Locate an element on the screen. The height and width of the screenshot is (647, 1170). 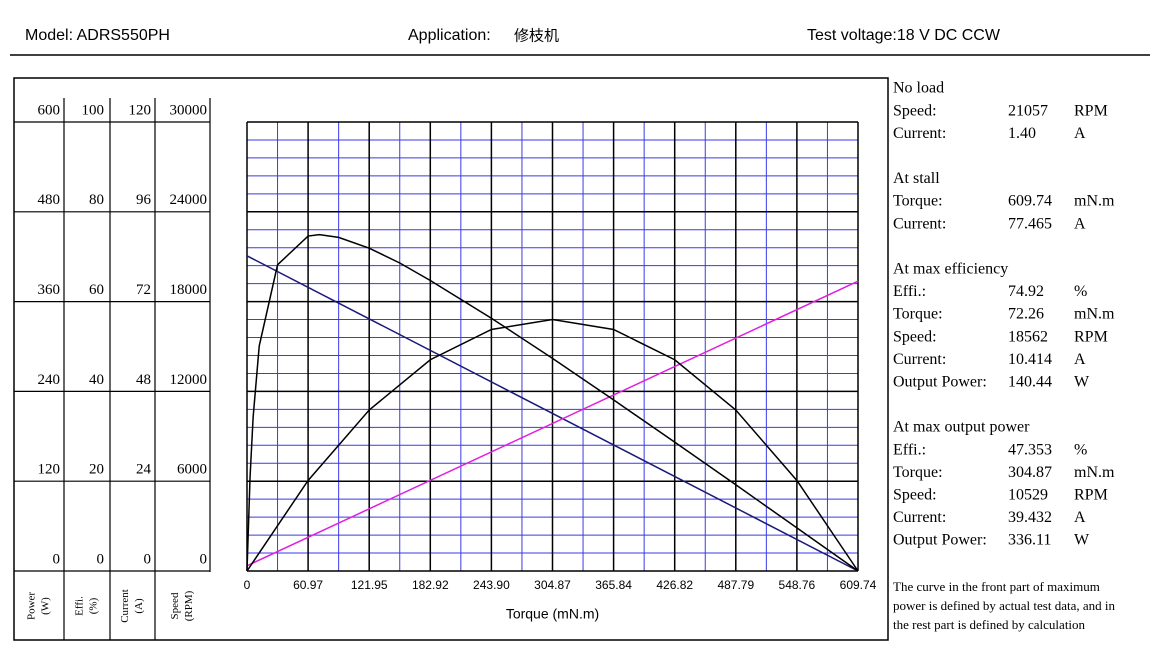
spec-value: 21057 is located at coordinates (1028, 110).